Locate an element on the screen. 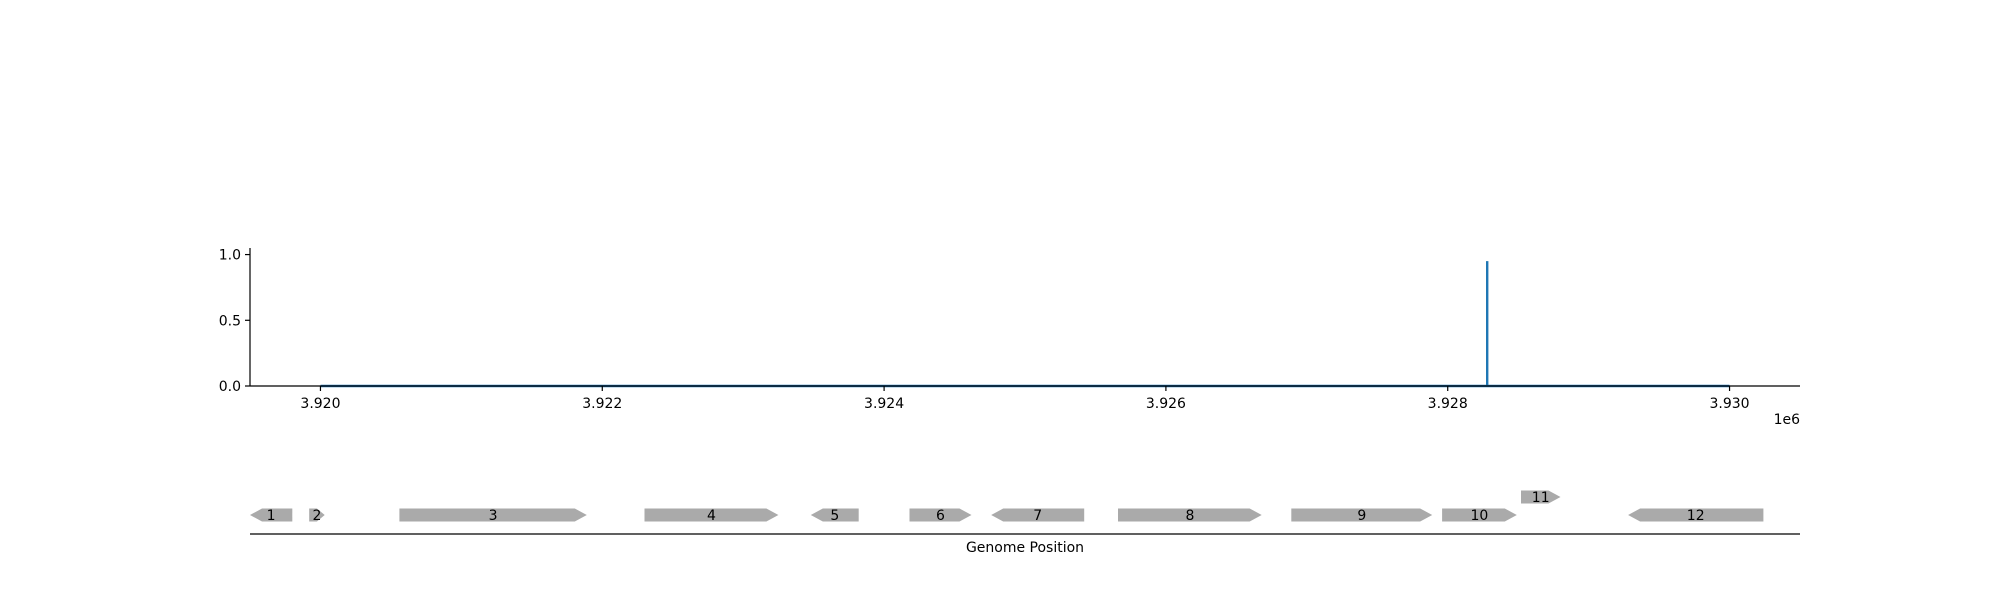  gene-label: 7 is located at coordinates (1037, 516).